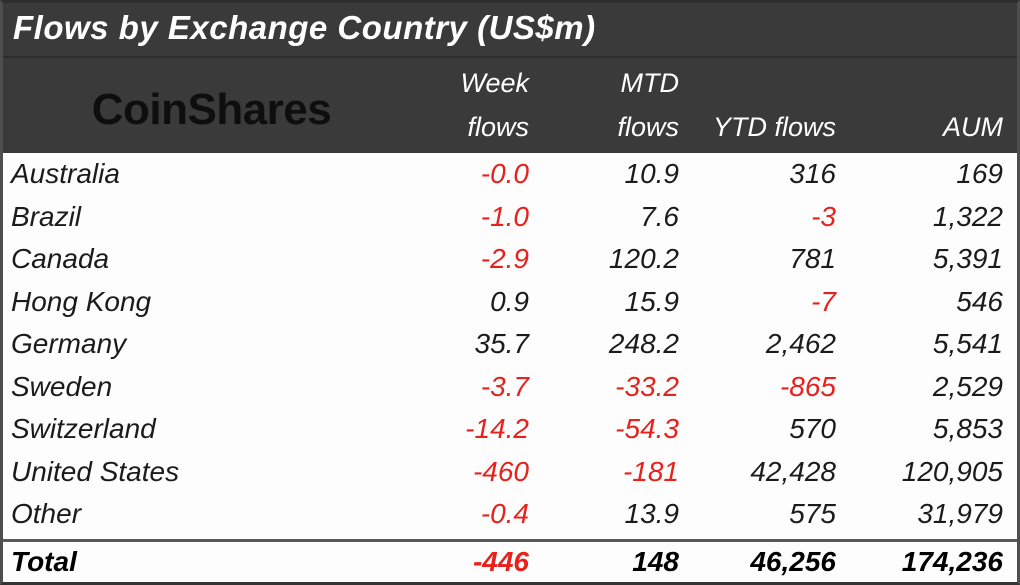 This screenshot has width=1020, height=585. What do you see at coordinates (643, 259) in the screenshot?
I see `mtd-flows-value: 120.2` at bounding box center [643, 259].